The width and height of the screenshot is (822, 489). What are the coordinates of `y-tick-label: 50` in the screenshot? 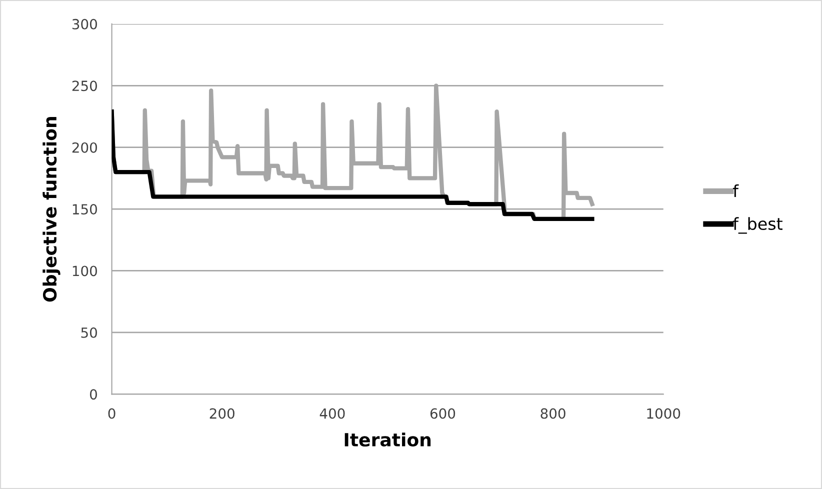 It's located at (89, 332).